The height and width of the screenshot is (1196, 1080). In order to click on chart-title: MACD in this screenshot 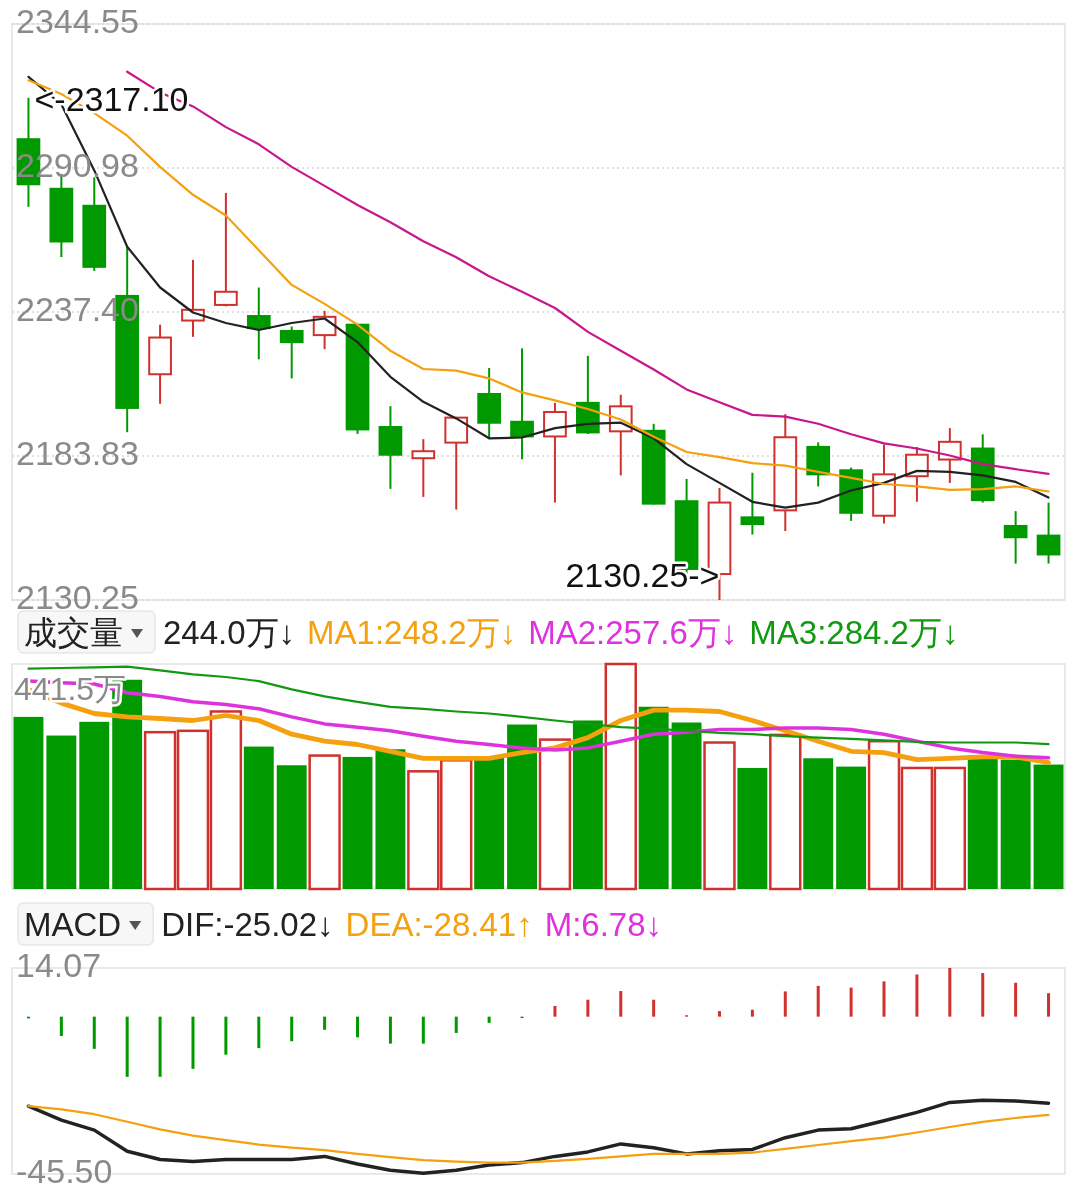, I will do `click(73, 924)`.